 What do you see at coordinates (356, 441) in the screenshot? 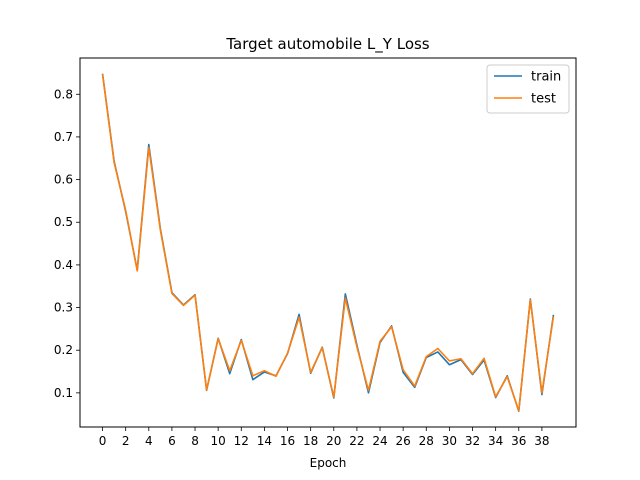
I see `x-tick-label: 22` at bounding box center [356, 441].